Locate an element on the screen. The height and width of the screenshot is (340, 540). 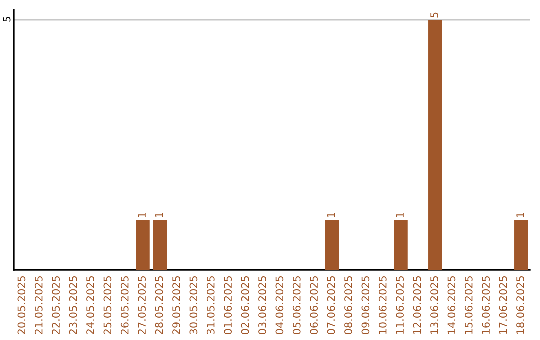
x-tick-label: 25.05.2025 is located at coordinates (108, 305).